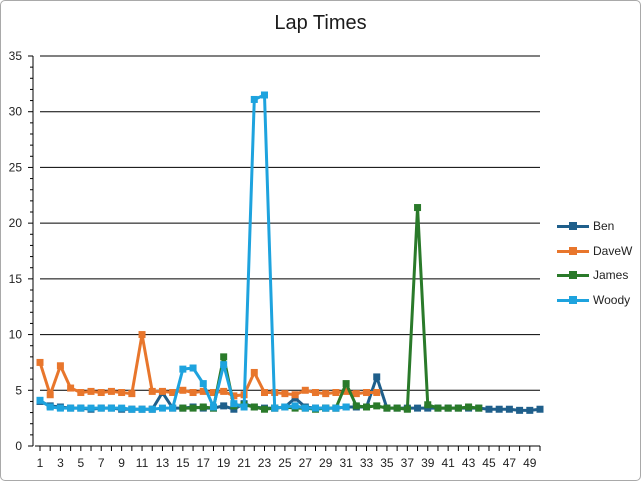  Describe the element at coordinates (448, 463) in the screenshot. I see `x-tick-label: 41` at that location.